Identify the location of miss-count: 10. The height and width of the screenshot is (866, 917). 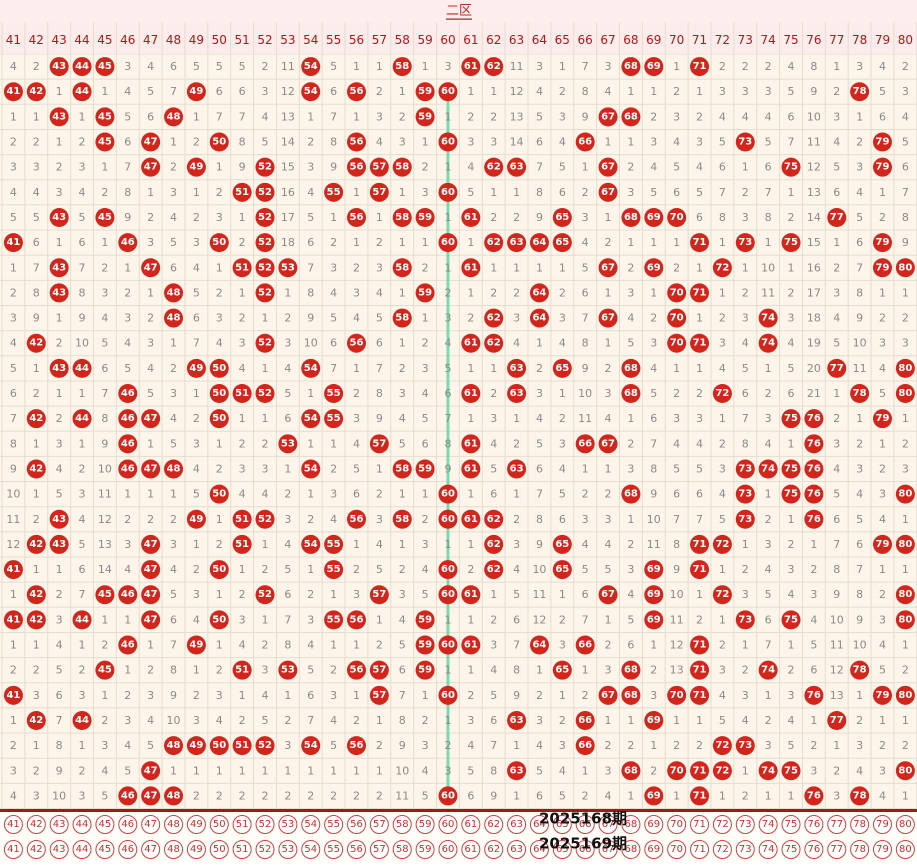
(654, 519).